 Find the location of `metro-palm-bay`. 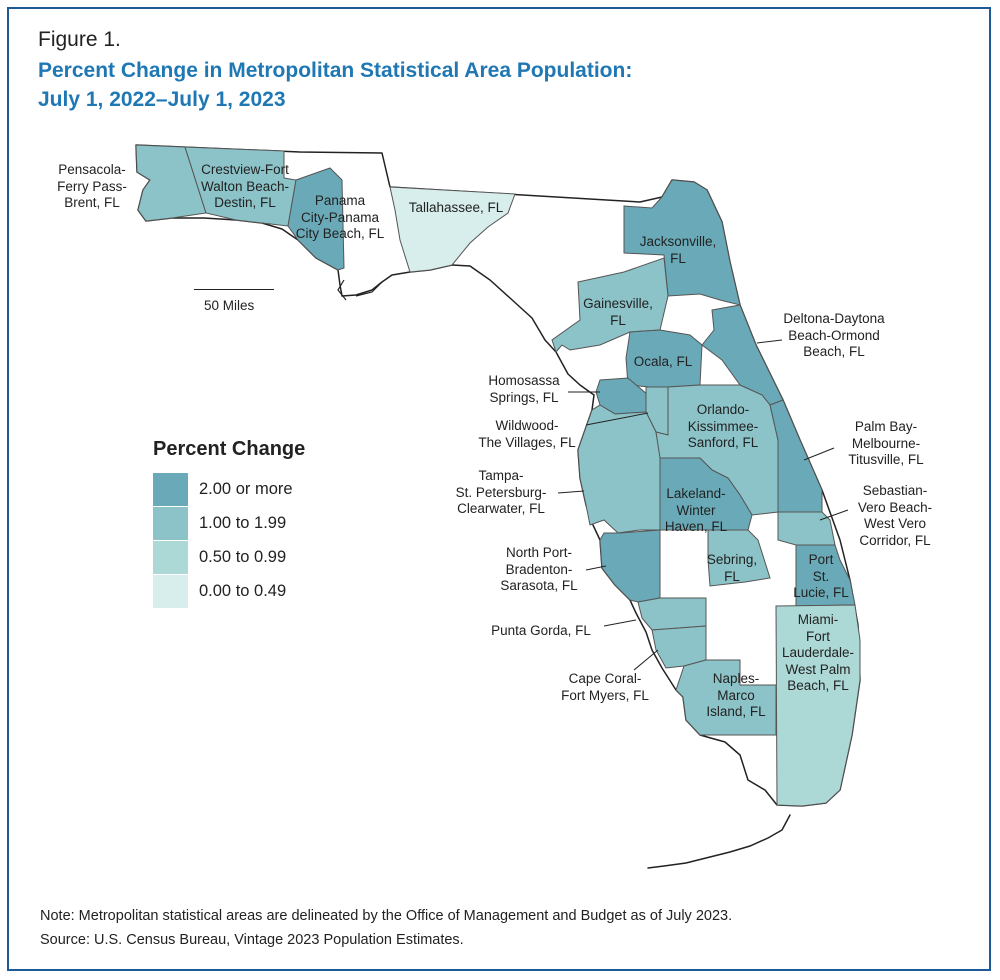

metro-palm-bay is located at coordinates (796, 456).